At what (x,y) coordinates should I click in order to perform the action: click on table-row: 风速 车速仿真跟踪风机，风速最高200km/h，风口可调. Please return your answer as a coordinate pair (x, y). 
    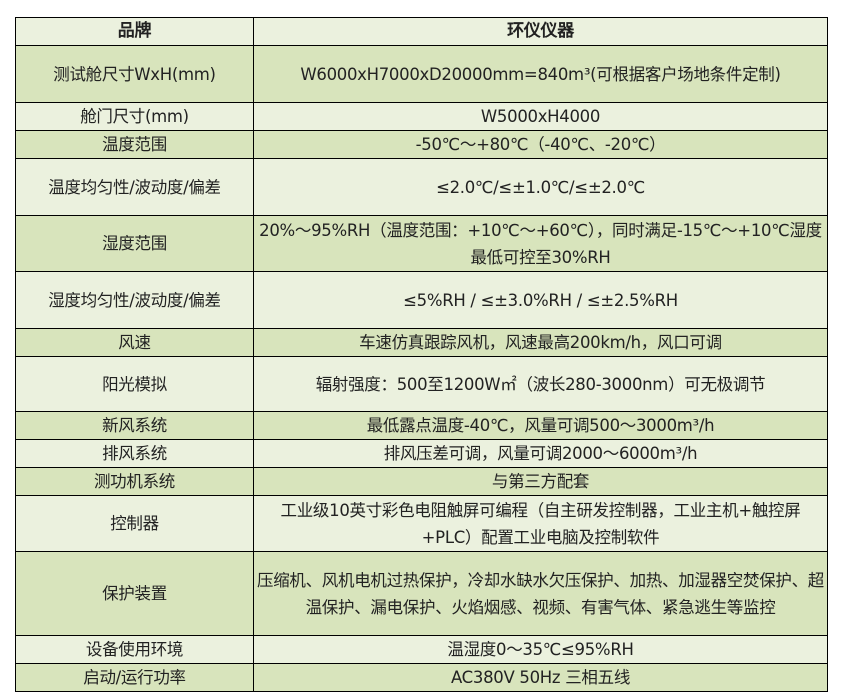
    Looking at the image, I should click on (421, 342).